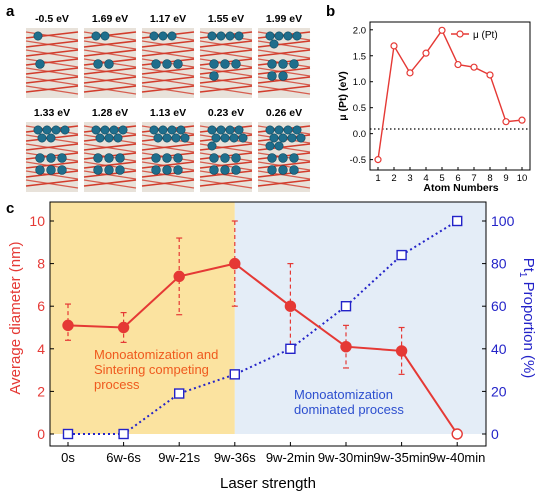 Image resolution: width=539 pixels, height=496 pixels. Describe the element at coordinates (499, 264) in the screenshot. I see `c-right-tick-label: 80` at that location.